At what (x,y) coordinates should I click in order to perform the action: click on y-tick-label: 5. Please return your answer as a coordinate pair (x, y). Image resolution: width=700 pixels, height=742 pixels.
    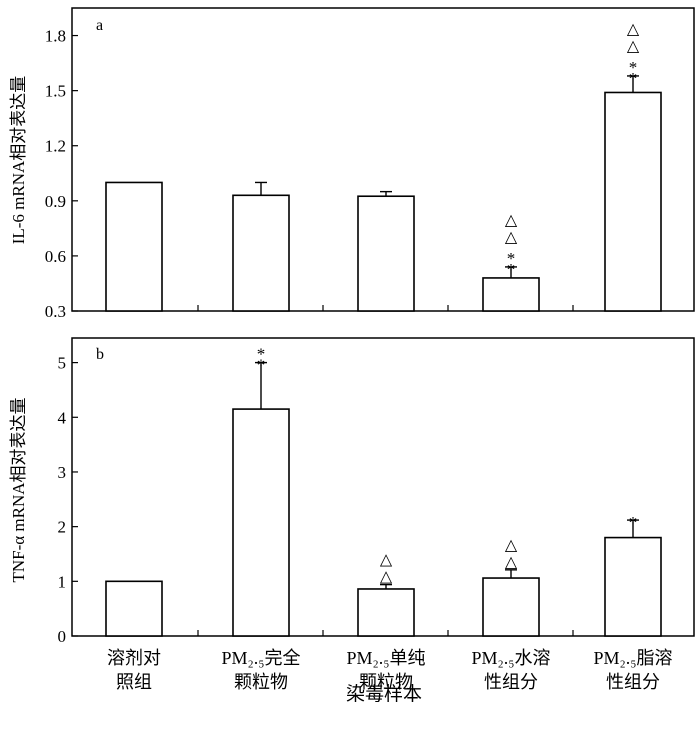
    Looking at the image, I should click on (62, 363).